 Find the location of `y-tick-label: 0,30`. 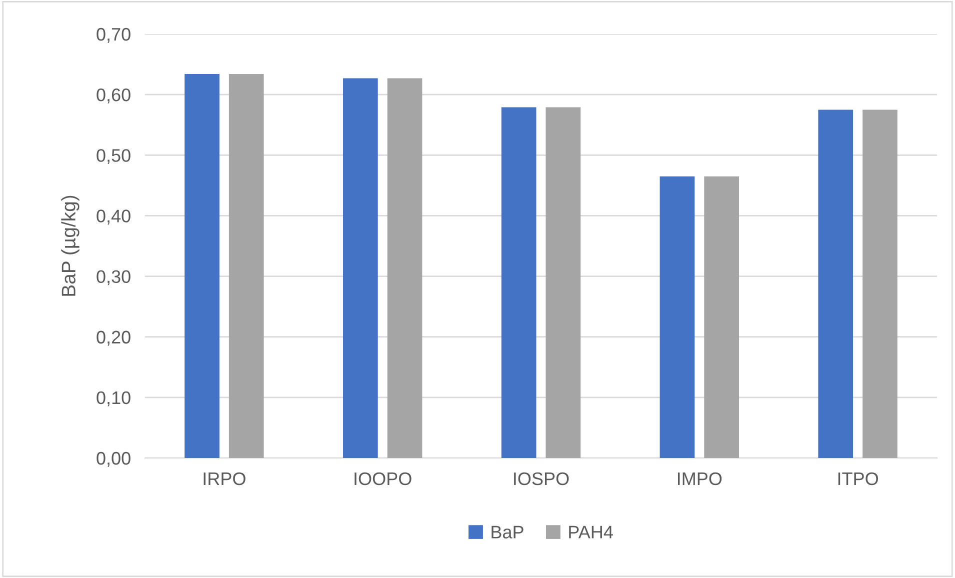

y-tick-label: 0,30 is located at coordinates (113, 278).